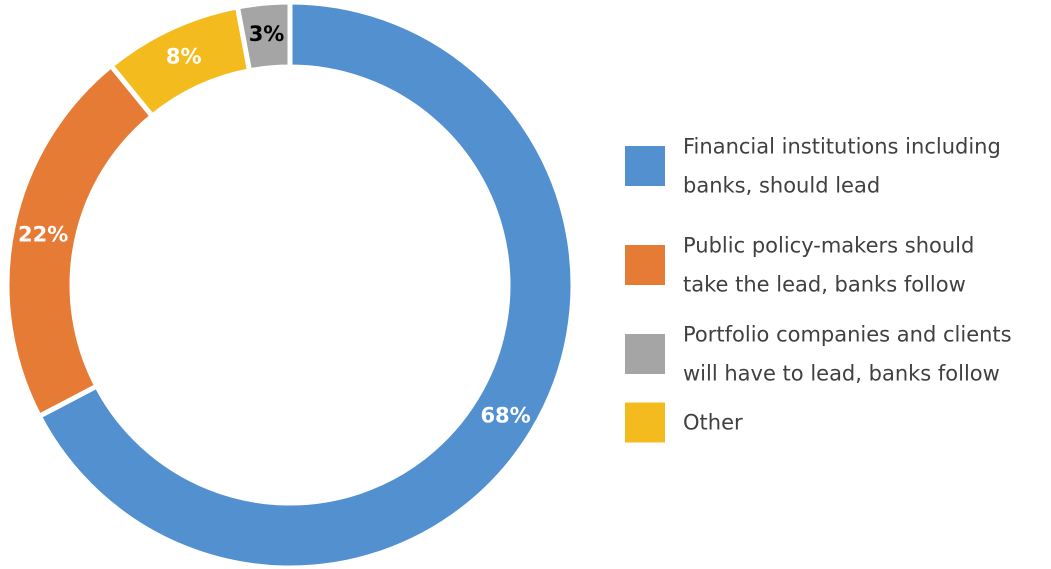 This screenshot has width=1051, height=569. What do you see at coordinates (828, 246) in the screenshot?
I see `legend-label: Public policy-makers should` at bounding box center [828, 246].